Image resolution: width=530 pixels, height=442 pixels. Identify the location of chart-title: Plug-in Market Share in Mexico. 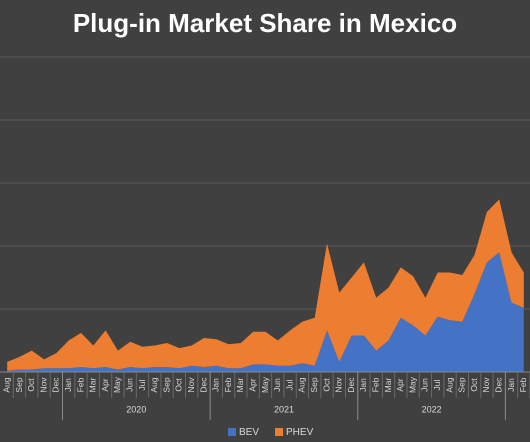
(265, 23).